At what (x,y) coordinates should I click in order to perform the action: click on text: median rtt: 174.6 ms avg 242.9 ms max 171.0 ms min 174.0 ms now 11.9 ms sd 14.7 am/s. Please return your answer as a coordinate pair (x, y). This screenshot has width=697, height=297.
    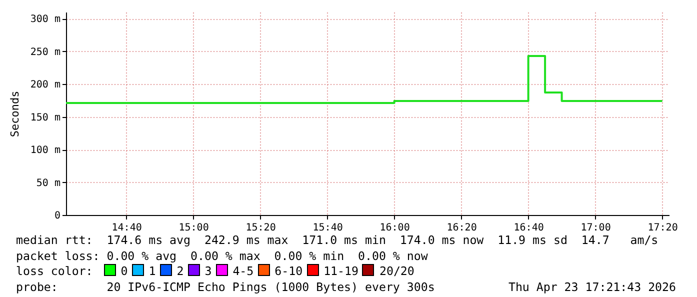
    Looking at the image, I should click on (338, 241).